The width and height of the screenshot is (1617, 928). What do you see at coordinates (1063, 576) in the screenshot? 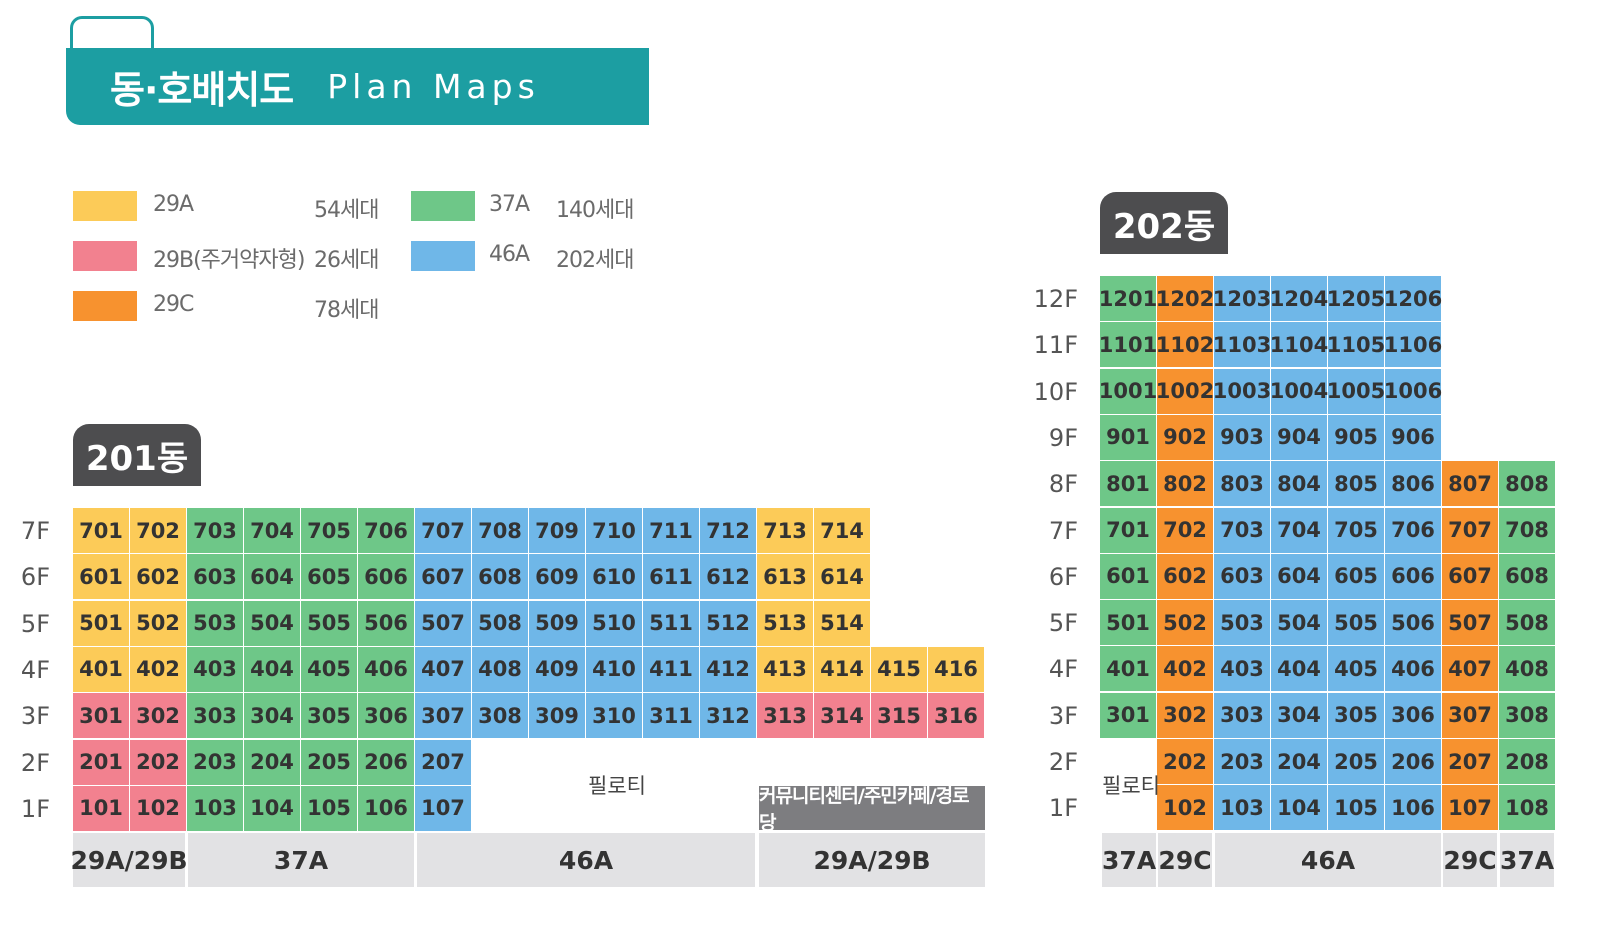
I see `building-202-floor-6f: 6F` at bounding box center [1063, 576].